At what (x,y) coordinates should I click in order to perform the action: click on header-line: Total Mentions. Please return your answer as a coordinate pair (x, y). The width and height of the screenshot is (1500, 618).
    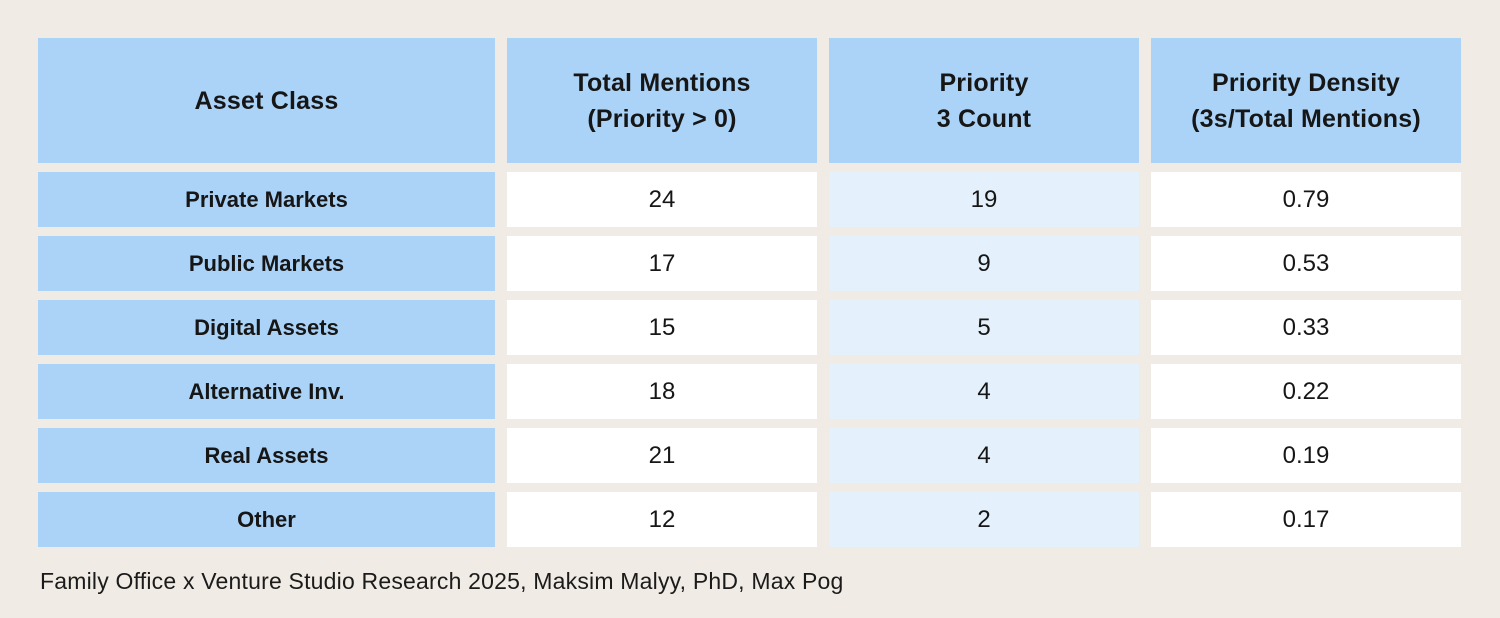
    Looking at the image, I should click on (662, 82).